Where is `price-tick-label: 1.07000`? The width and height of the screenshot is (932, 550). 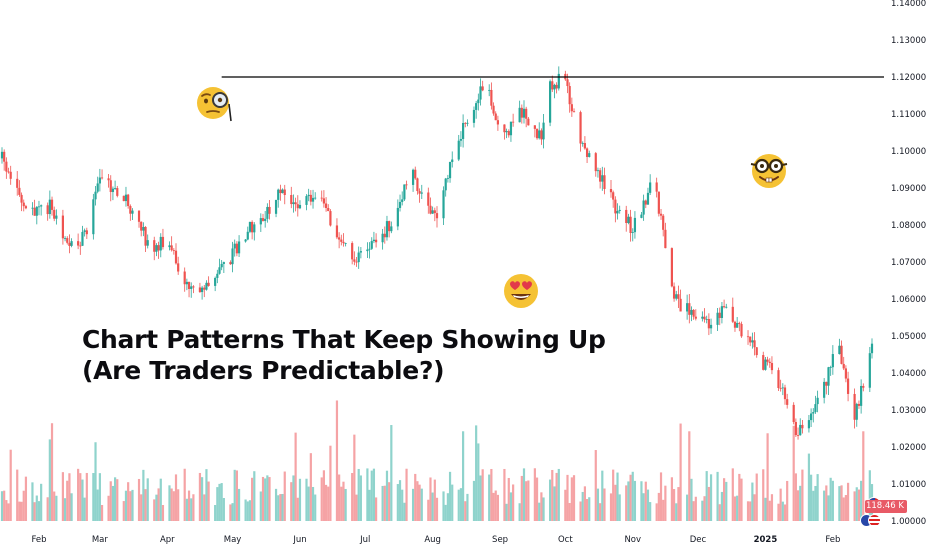 price-tick-label: 1.07000 is located at coordinates (908, 263).